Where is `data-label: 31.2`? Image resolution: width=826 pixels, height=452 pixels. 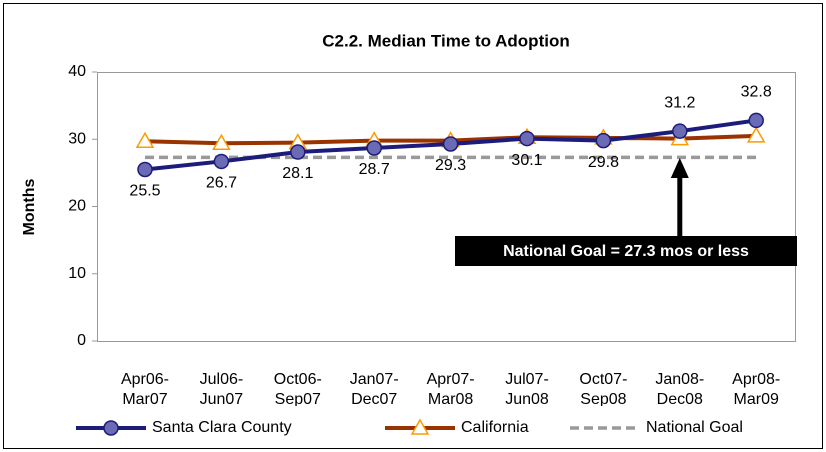
data-label: 31.2 is located at coordinates (679, 102).